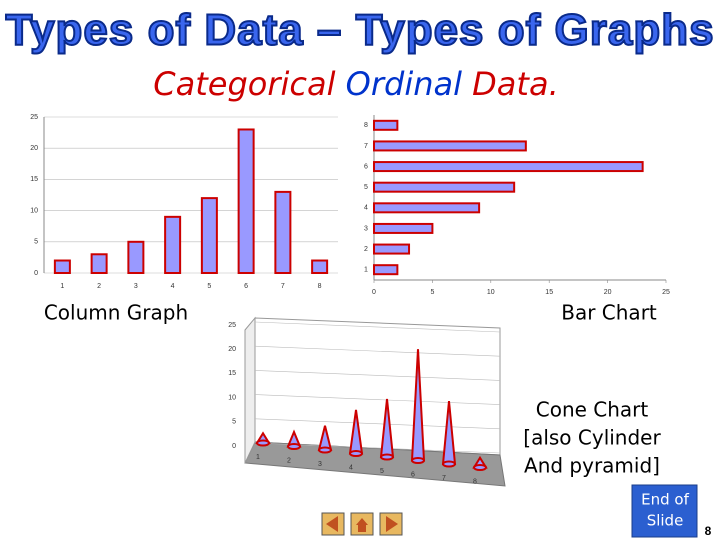 Image resolution: width=720 pixels, height=540 pixels. Describe the element at coordinates (366, 249) in the screenshot. I see `y-tick-label: 2` at that location.